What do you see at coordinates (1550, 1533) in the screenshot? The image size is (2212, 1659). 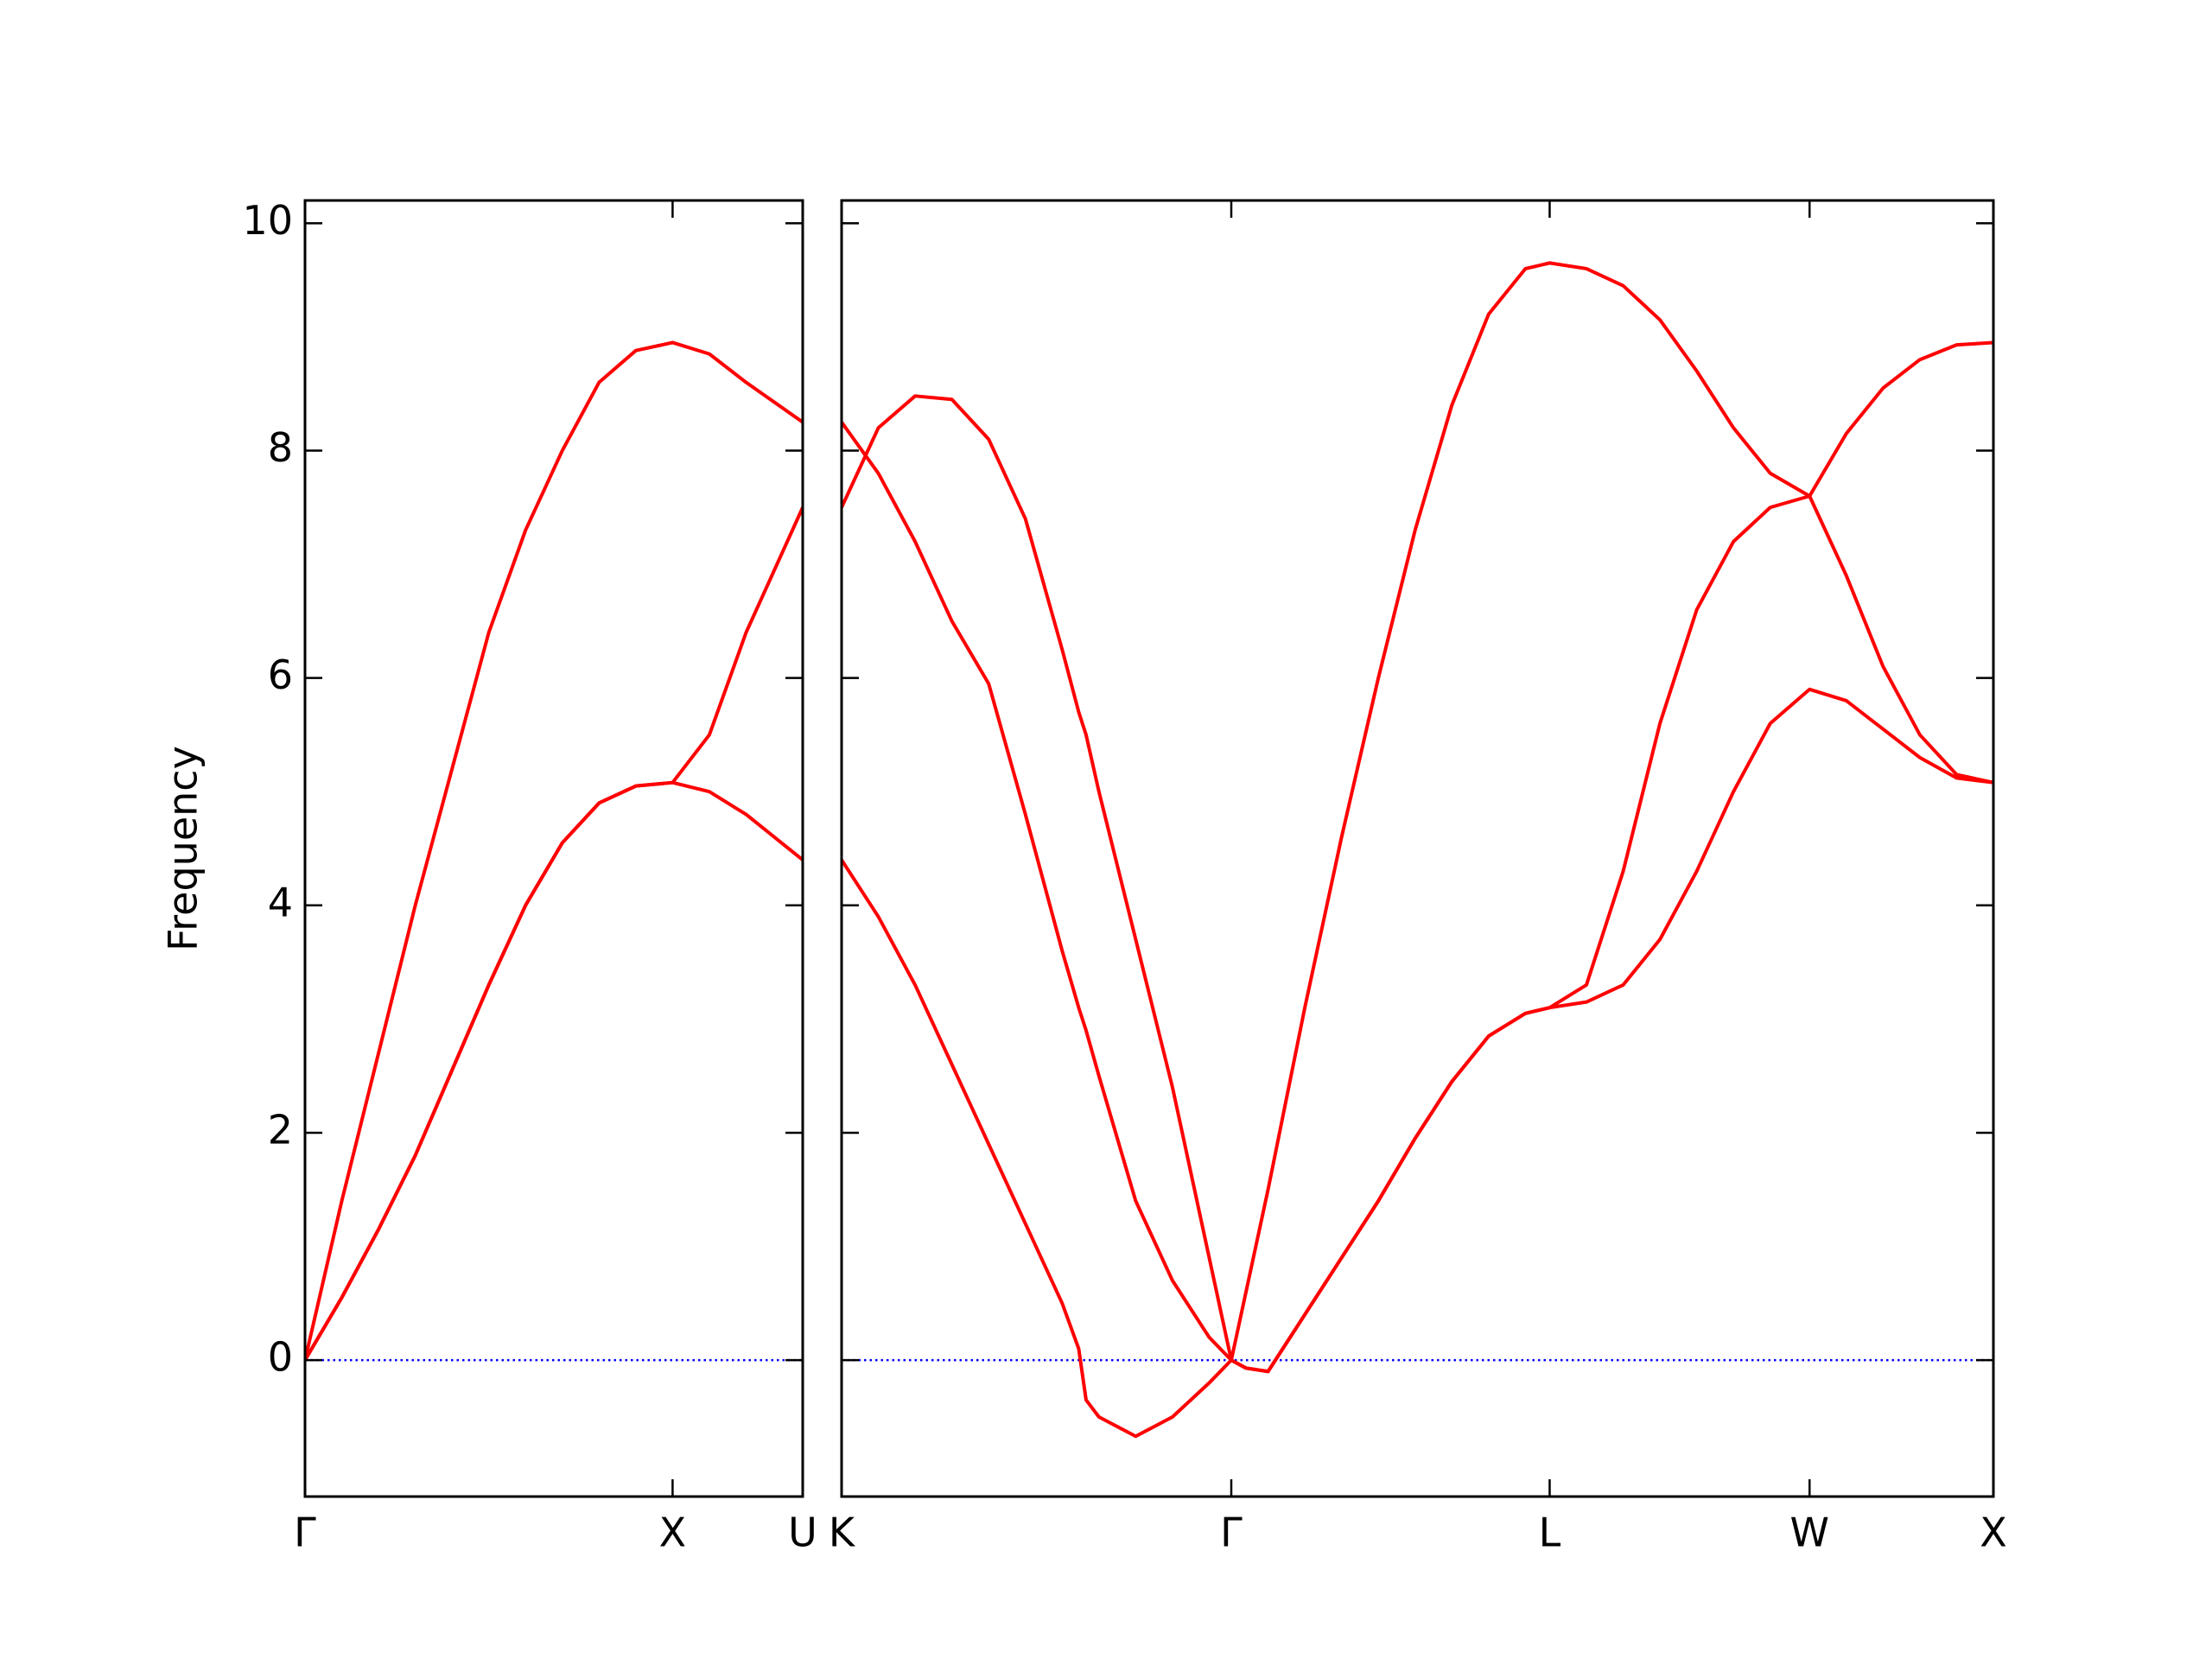 I see `x-tick-label: L` at bounding box center [1550, 1533].